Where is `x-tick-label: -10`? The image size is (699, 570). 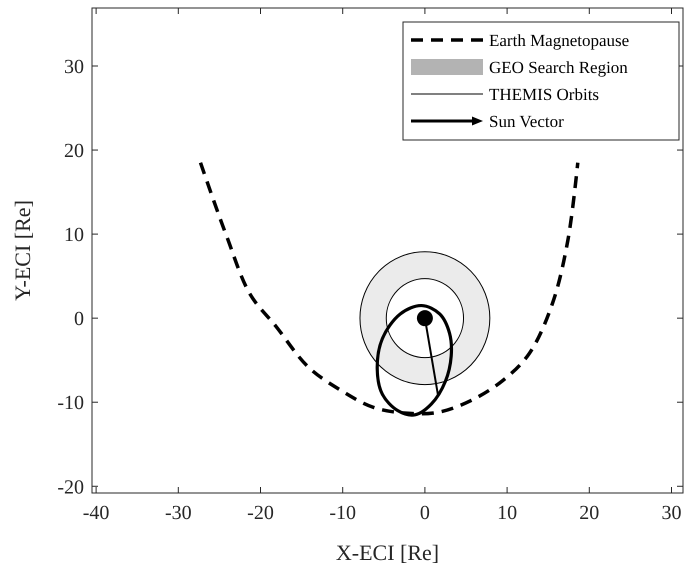
x-tick-label: -10 is located at coordinates (342, 513).